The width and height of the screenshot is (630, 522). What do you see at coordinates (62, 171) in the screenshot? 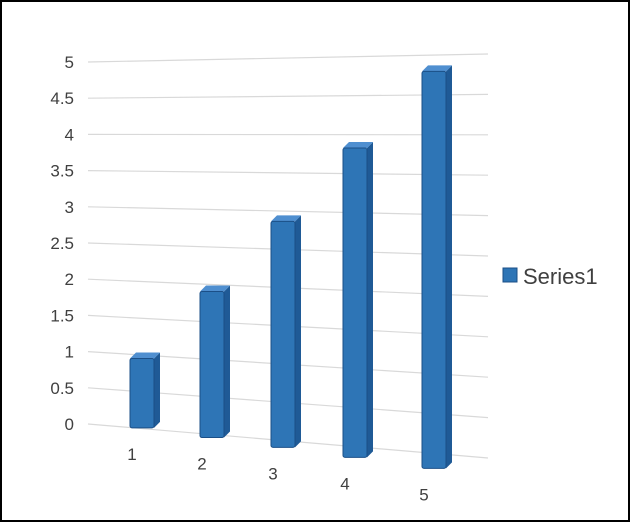
I see `y-tick-label: 3.5` at bounding box center [62, 171].